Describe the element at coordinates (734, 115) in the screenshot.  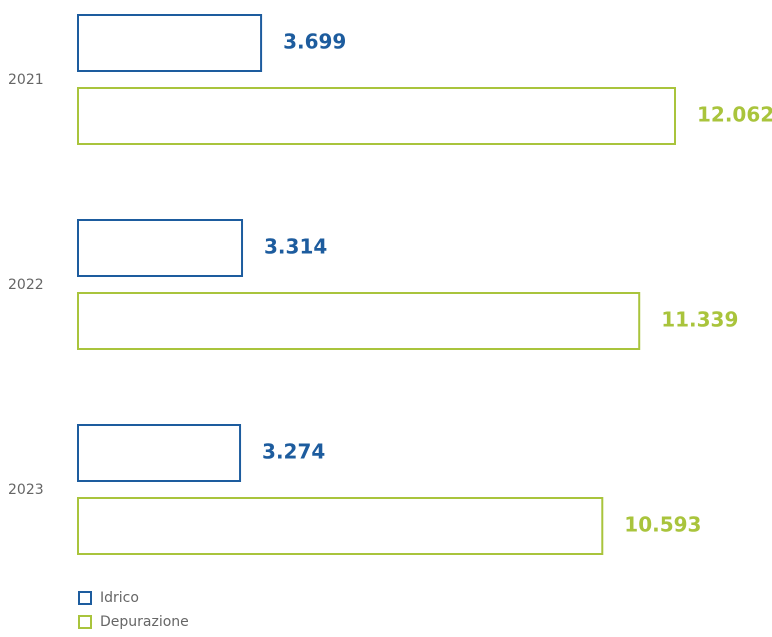
I see `value-label: 12.062` at that location.